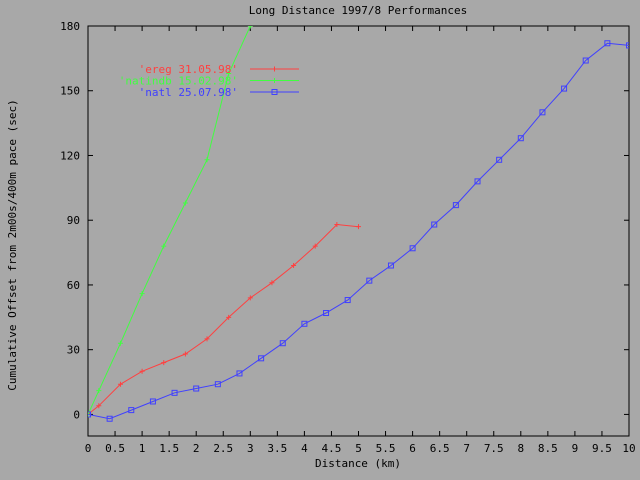 This screenshot has width=640, height=480. What do you see at coordinates (332, 448) in the screenshot?
I see `x-tick-label: 4.5` at bounding box center [332, 448].